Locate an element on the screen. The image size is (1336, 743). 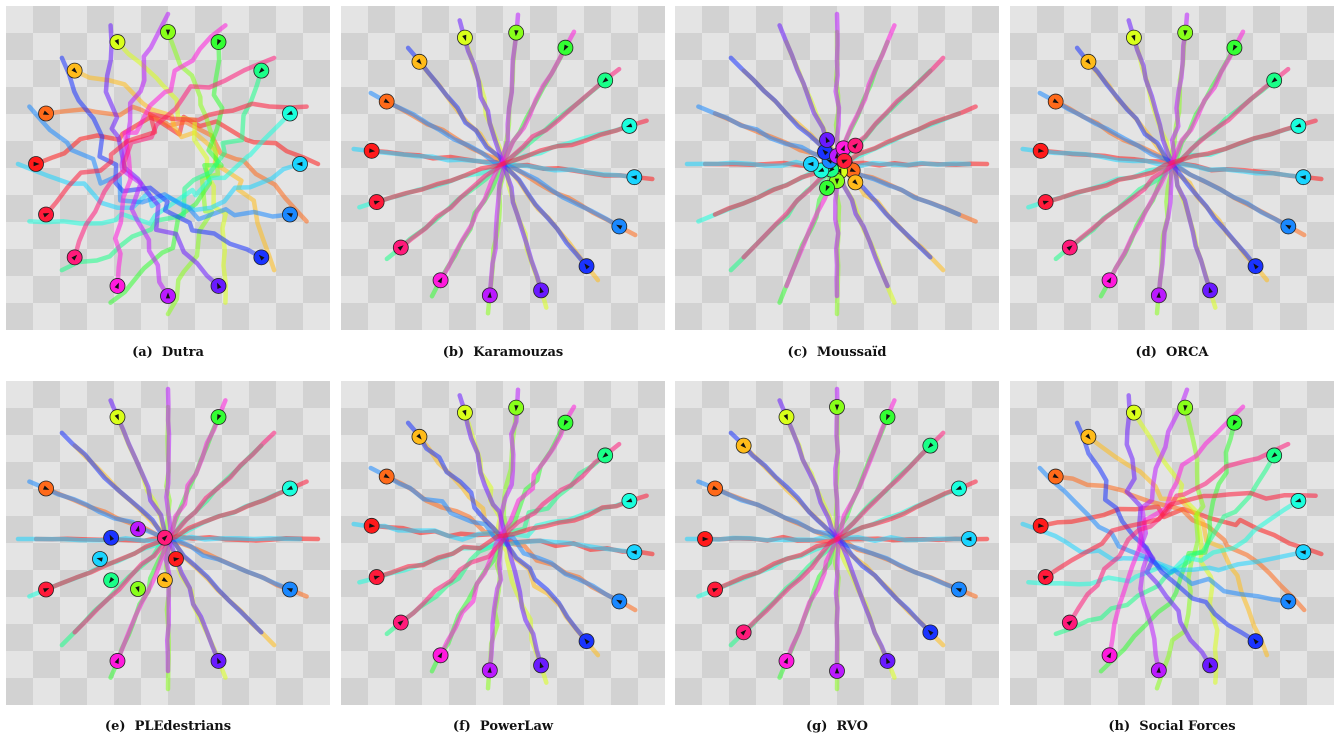
caption-name: Social Forces is located at coordinates (1187, 726).